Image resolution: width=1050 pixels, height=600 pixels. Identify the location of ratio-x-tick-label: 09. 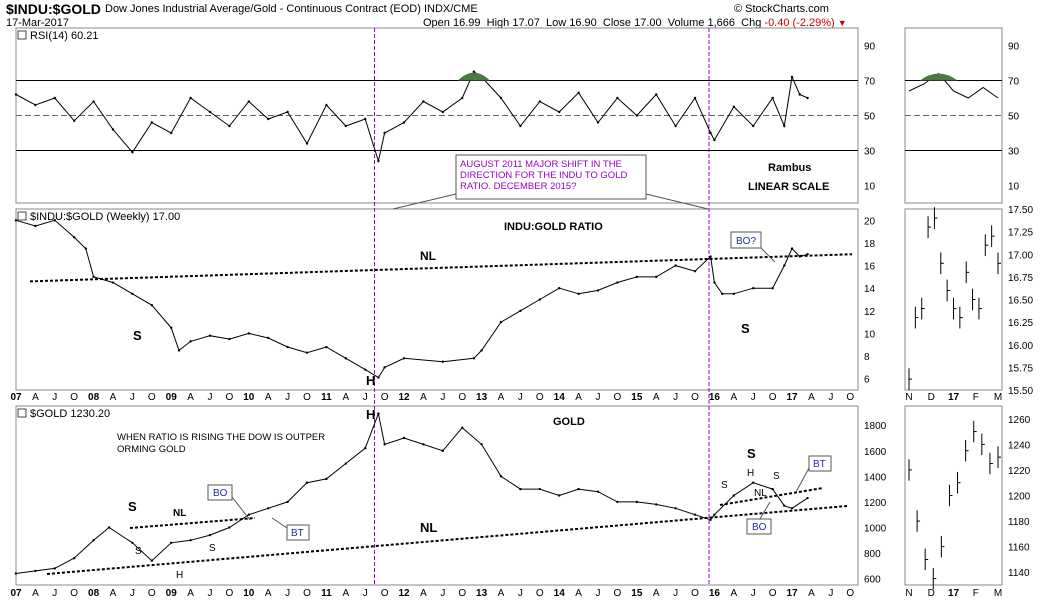
(172, 397).